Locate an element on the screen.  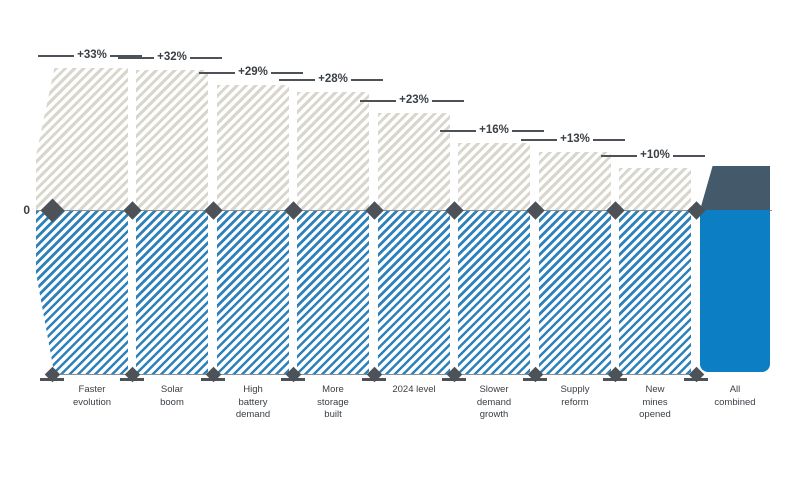
category-label-3: High battery demand is located at coordinates (253, 402).